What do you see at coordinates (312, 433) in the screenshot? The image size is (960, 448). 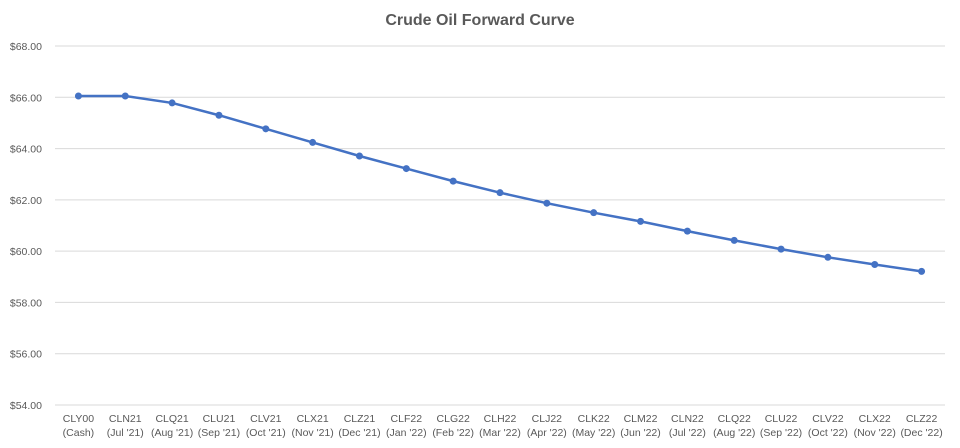 I see `x-tick-month: (Nov '21)` at bounding box center [312, 433].